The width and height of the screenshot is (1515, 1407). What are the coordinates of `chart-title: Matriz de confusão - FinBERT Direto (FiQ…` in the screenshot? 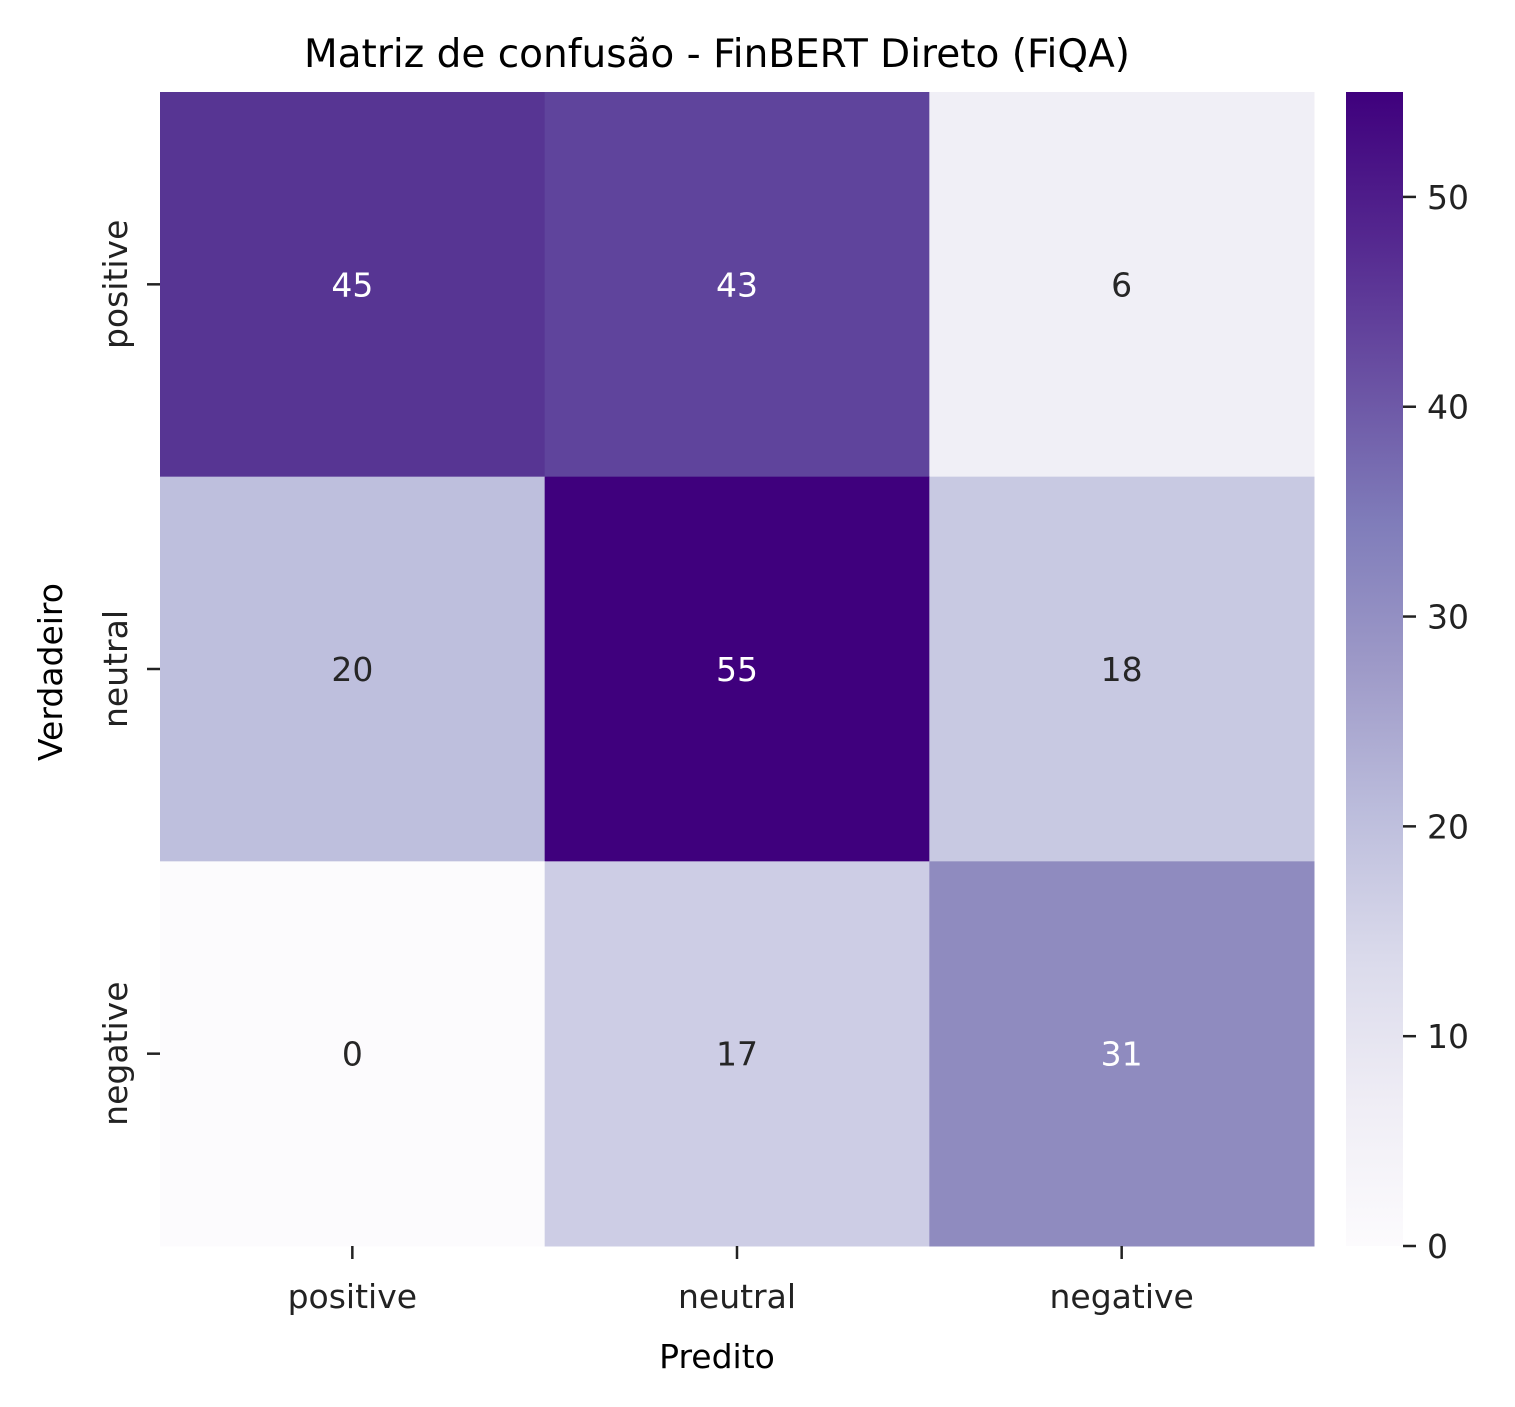 It's located at (717, 54).